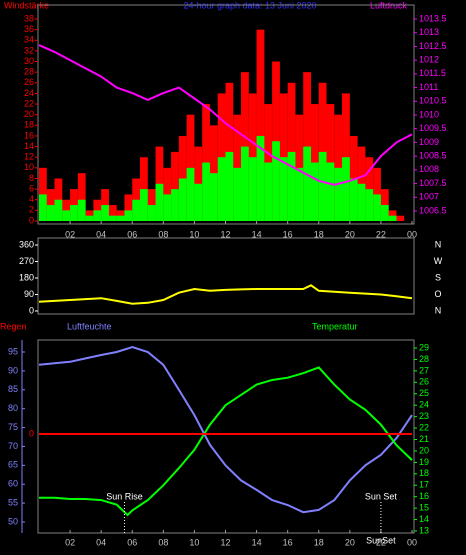 The height and width of the screenshot is (555, 466). I want to click on y-tick-label: 24, so click(29, 93).